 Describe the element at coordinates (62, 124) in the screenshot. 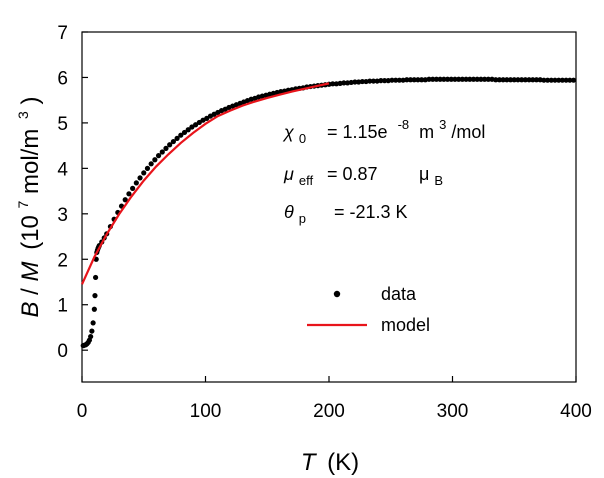

I see `y-tick-label: 5` at that location.